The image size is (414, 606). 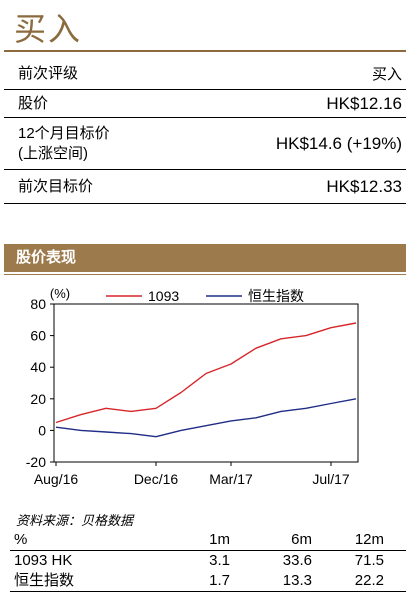 I want to click on y-tick-label: 0, so click(x=42, y=430).